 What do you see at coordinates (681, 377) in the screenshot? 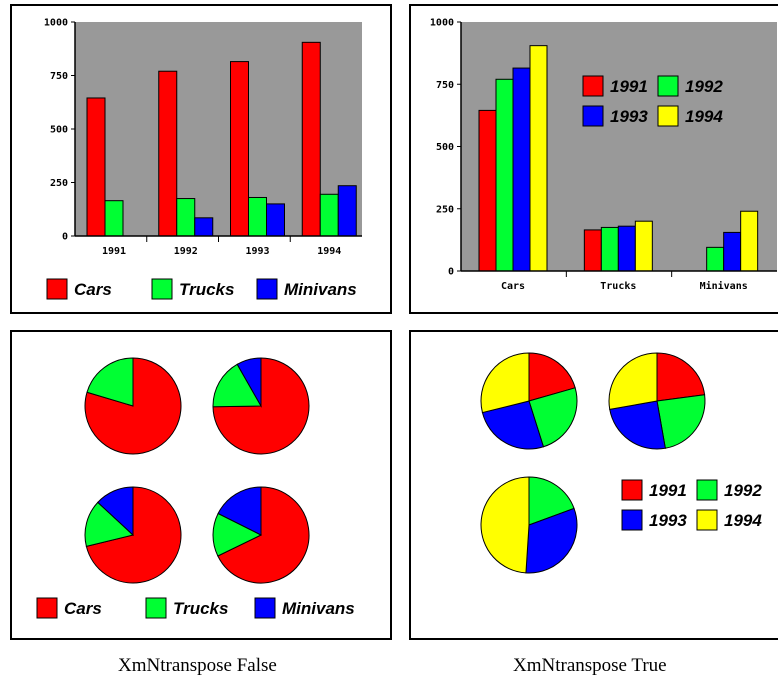
I see `pie-slice-trucks-1991` at bounding box center [681, 377].